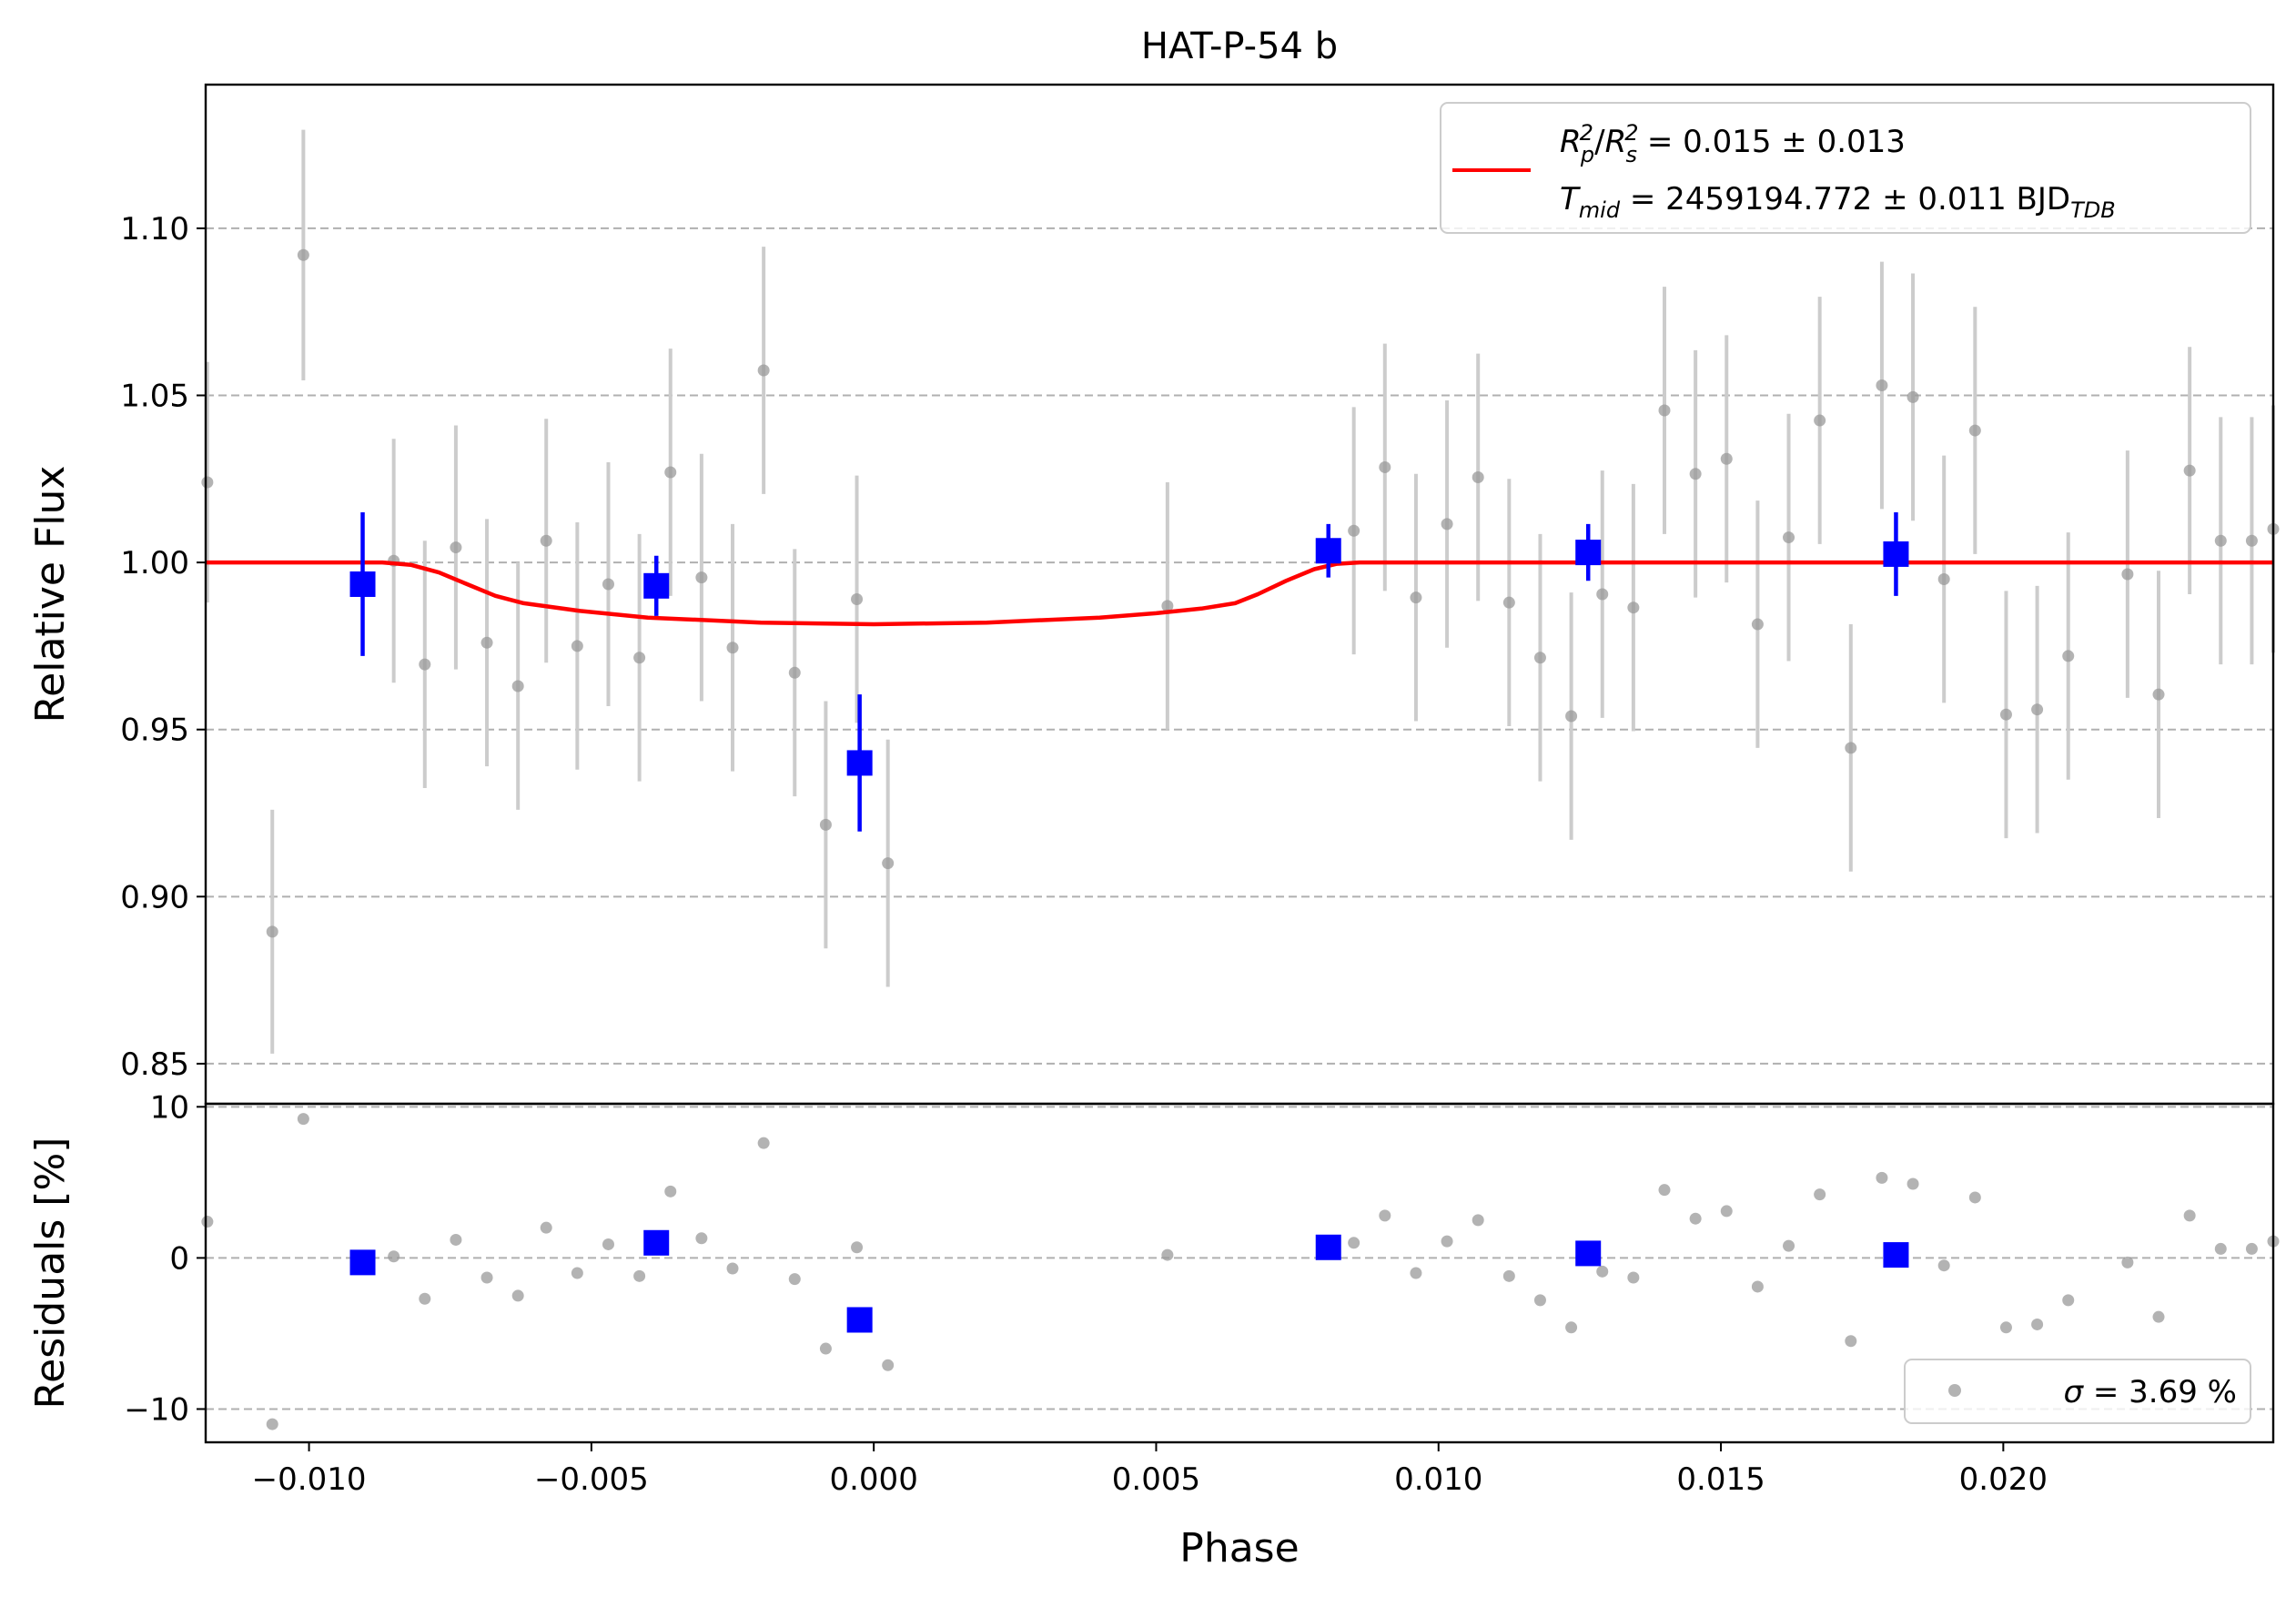 The width and height of the screenshot is (2296, 1607). What do you see at coordinates (310, 1479) in the screenshot?
I see `x-tick-label: −0.010` at bounding box center [310, 1479].